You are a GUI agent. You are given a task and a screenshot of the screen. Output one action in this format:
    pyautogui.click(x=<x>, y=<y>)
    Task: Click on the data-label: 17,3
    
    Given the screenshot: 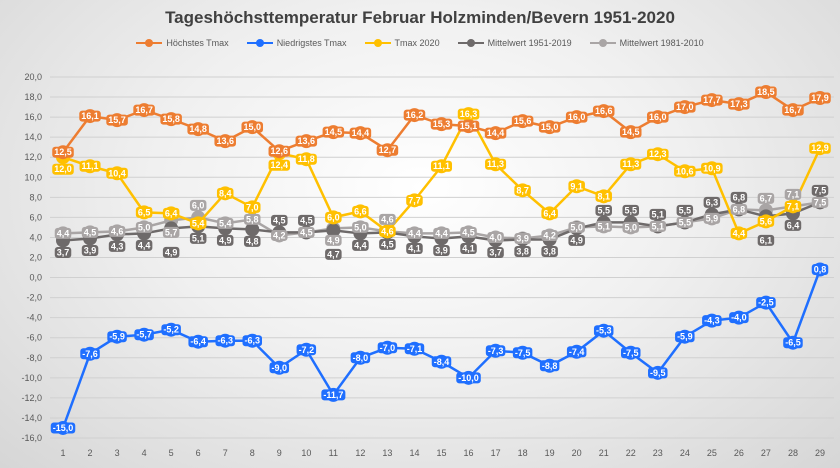 What is the action you would take?
    pyautogui.click(x=739, y=104)
    